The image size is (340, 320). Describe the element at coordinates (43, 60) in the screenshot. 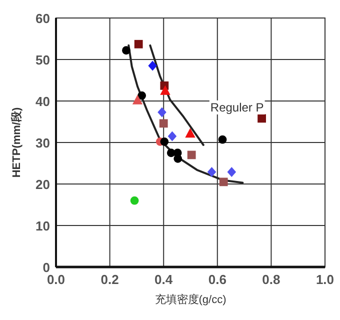

I see `y-tick-label: 50` at that location.